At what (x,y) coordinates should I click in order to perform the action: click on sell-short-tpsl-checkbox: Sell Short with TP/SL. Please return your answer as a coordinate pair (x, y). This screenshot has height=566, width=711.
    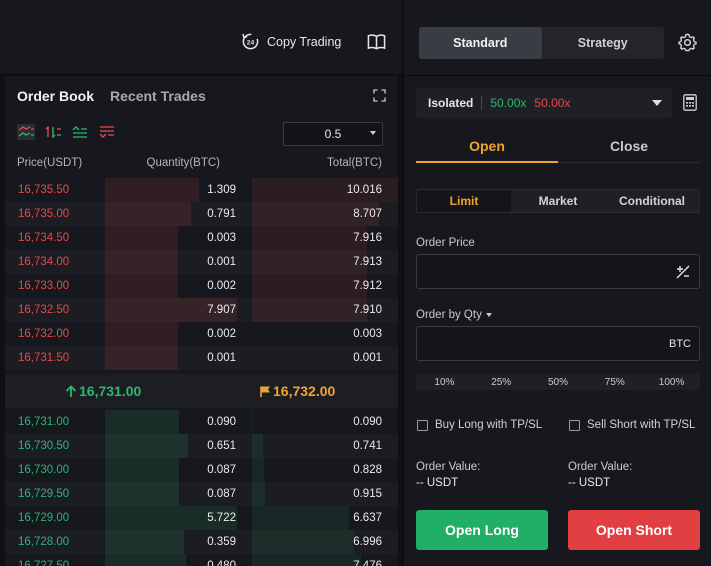
    Looking at the image, I should click on (632, 425).